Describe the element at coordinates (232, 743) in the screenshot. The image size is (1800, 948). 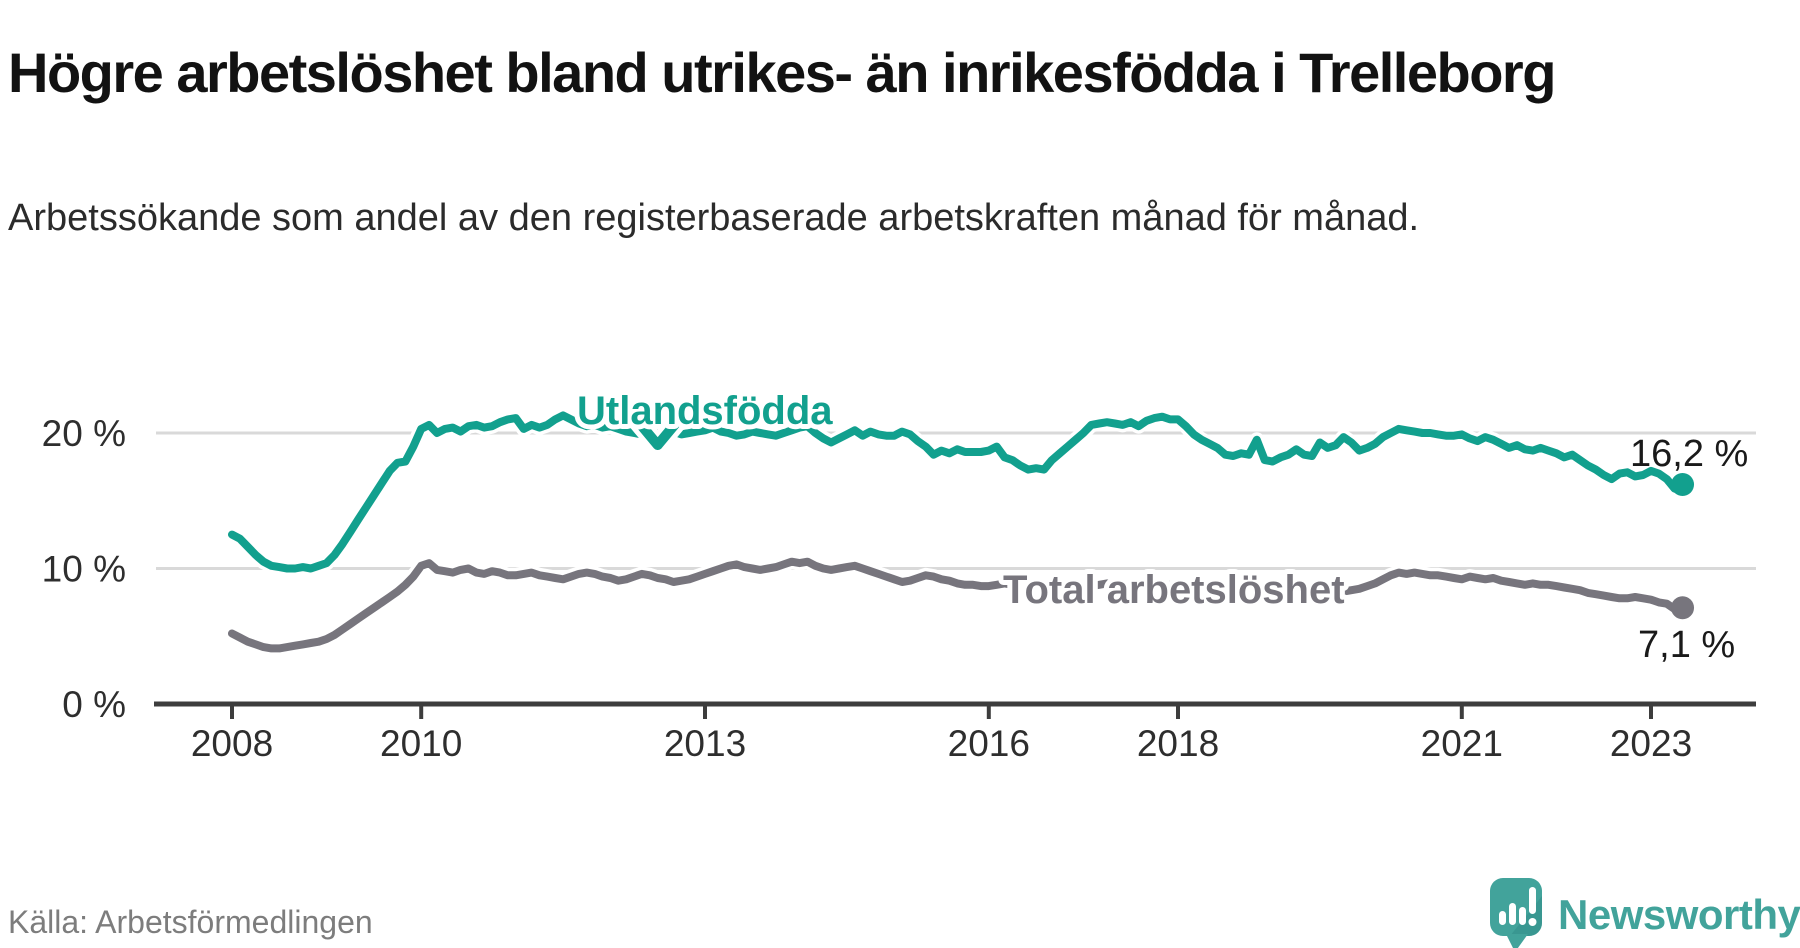
I see `x-tick-label: 2008` at that location.